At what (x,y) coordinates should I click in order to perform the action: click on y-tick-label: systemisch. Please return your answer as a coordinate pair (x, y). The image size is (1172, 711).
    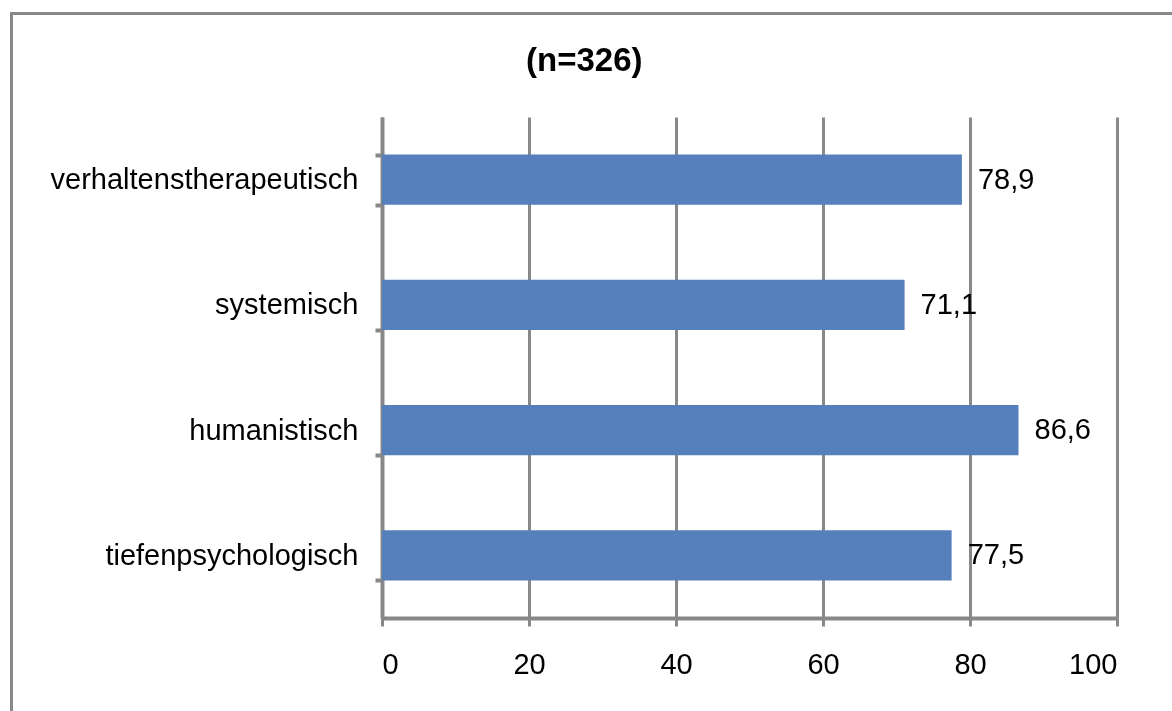
    Looking at the image, I should click on (287, 304).